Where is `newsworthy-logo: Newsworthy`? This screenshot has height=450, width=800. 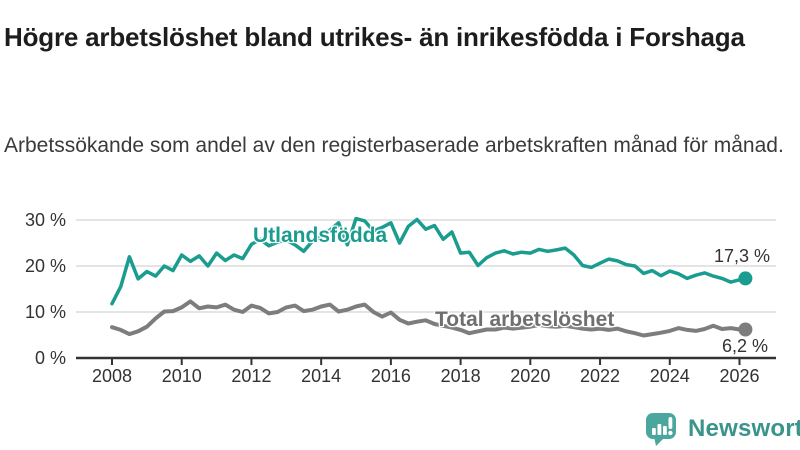 newsworthy-logo: Newsworthy is located at coordinates (722, 429).